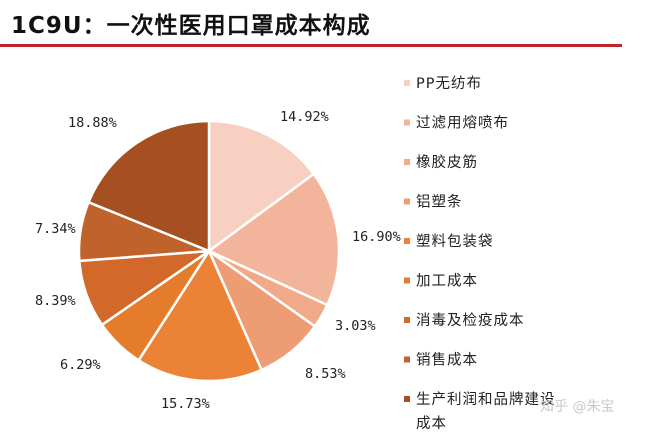  I want to click on legend-label: 销售成本, so click(447, 360).